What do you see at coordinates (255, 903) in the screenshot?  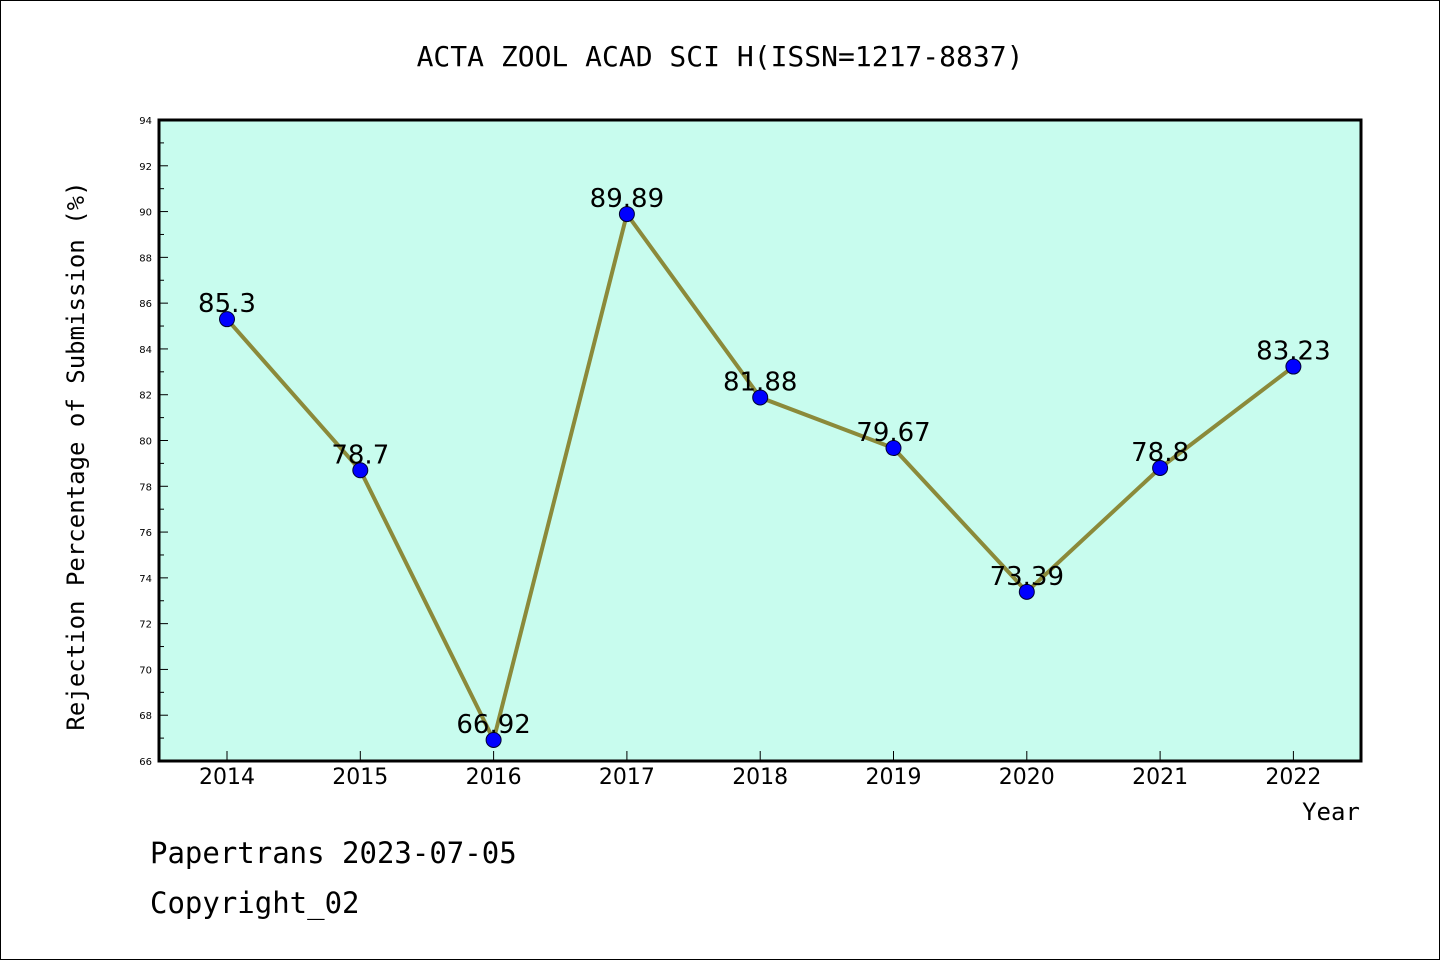 I see `footer-copyright: Copyright_02` at bounding box center [255, 903].